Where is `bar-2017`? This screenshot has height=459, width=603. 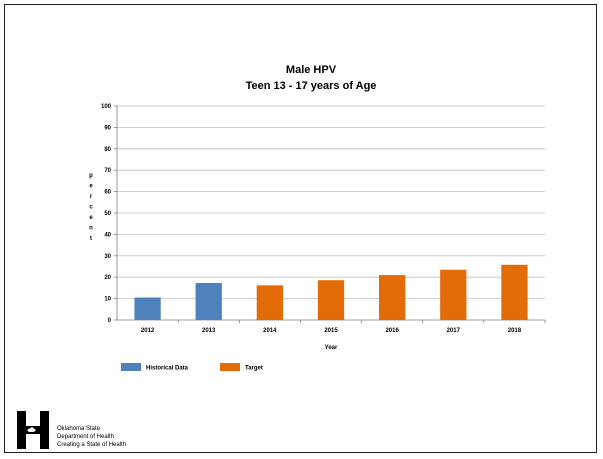
bar-2017 is located at coordinates (453, 294).